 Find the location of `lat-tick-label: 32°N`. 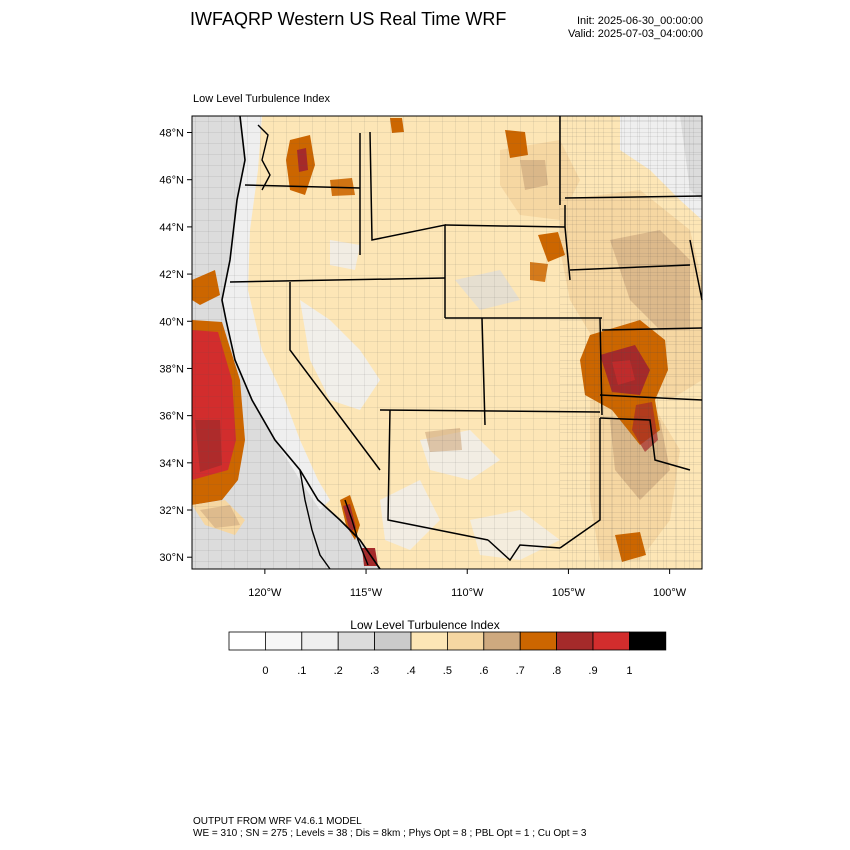

lat-tick-label: 32°N is located at coordinates (171, 511).